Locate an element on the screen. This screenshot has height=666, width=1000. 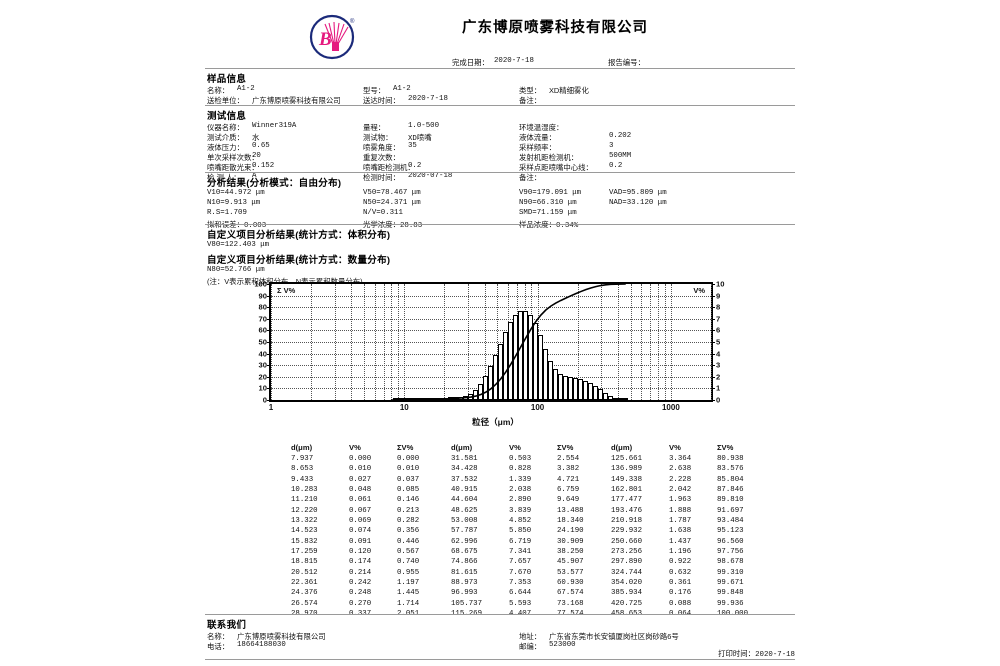
table-cell: 8.653 is located at coordinates (302, 469).